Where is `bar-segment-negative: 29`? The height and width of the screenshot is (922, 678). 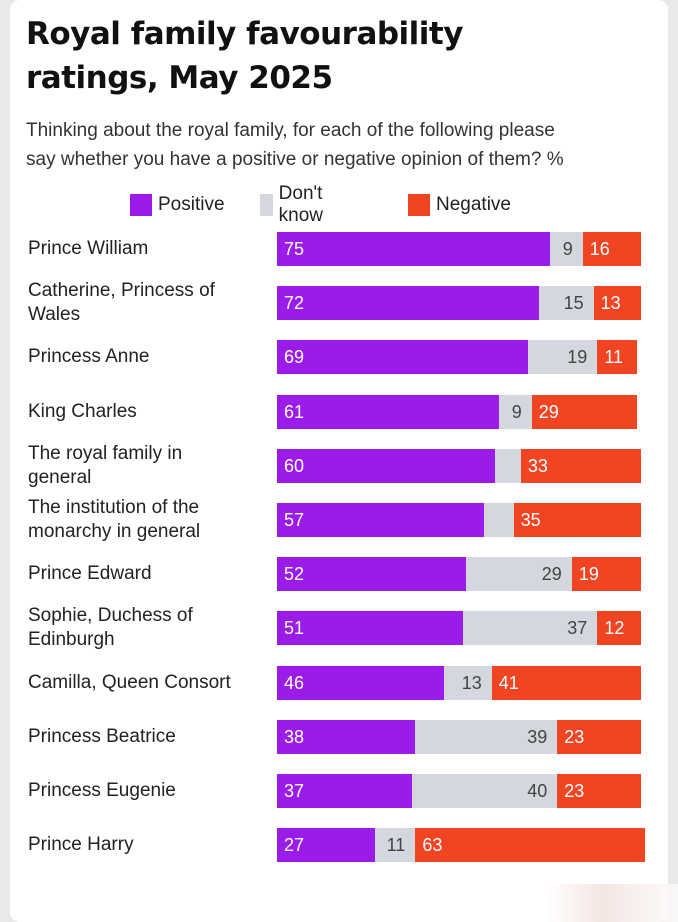 bar-segment-negative: 29 is located at coordinates (584, 411).